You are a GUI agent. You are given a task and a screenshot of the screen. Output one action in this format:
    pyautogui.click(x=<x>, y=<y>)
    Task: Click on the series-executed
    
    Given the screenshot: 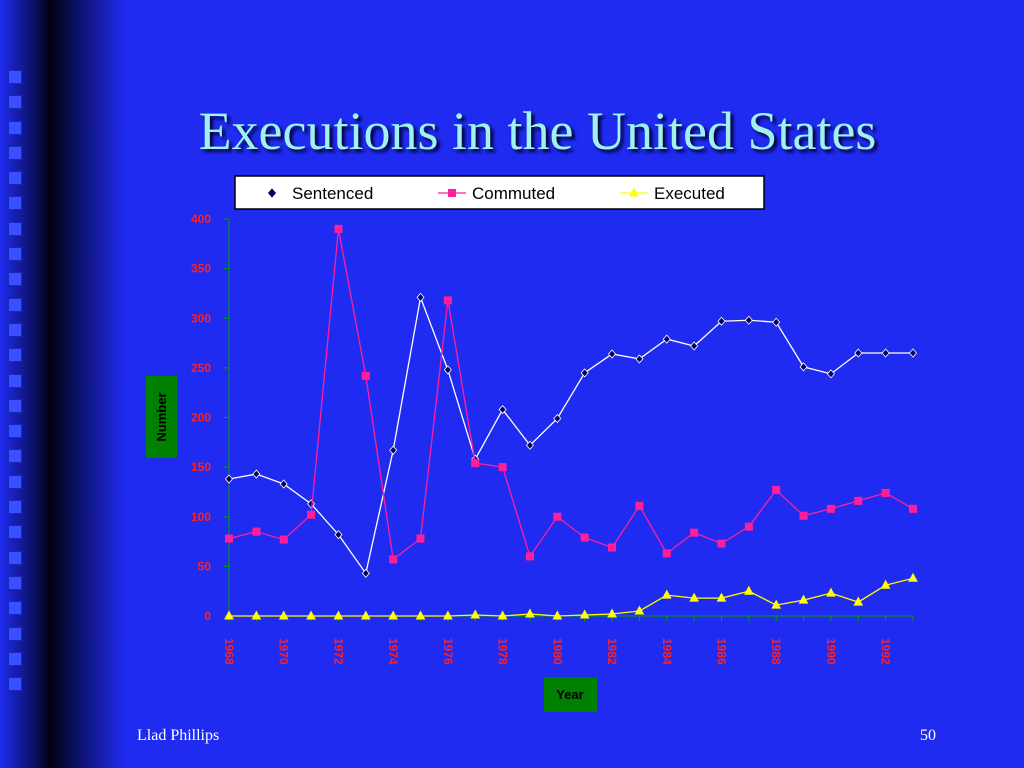 What is the action you would take?
    pyautogui.click(x=571, y=596)
    